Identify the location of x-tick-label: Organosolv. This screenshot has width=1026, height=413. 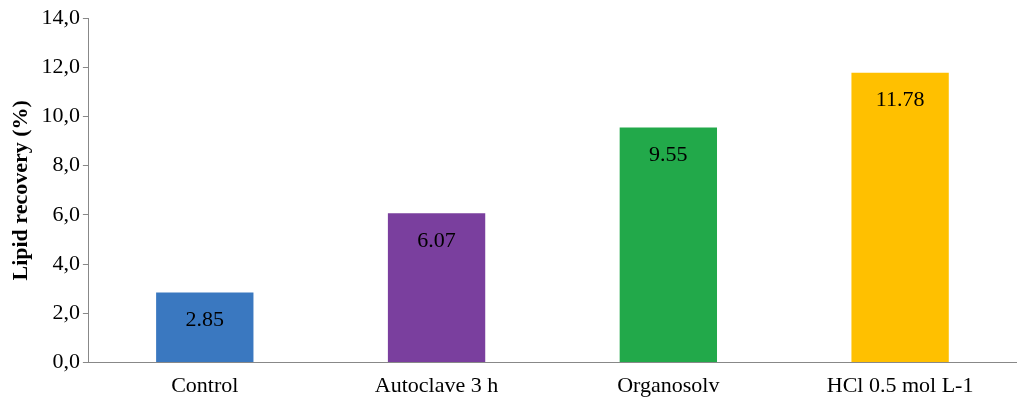
(668, 384).